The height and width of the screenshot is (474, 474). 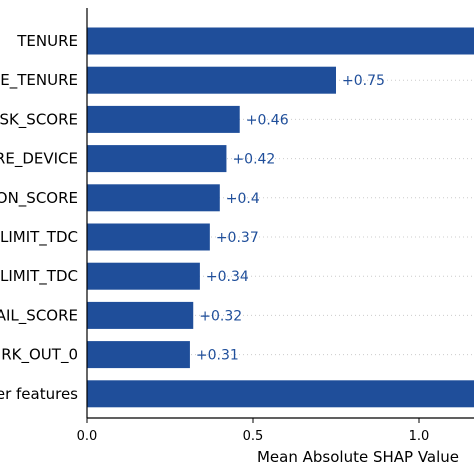 I want to click on data-label: +0.75, so click(x=363, y=81).